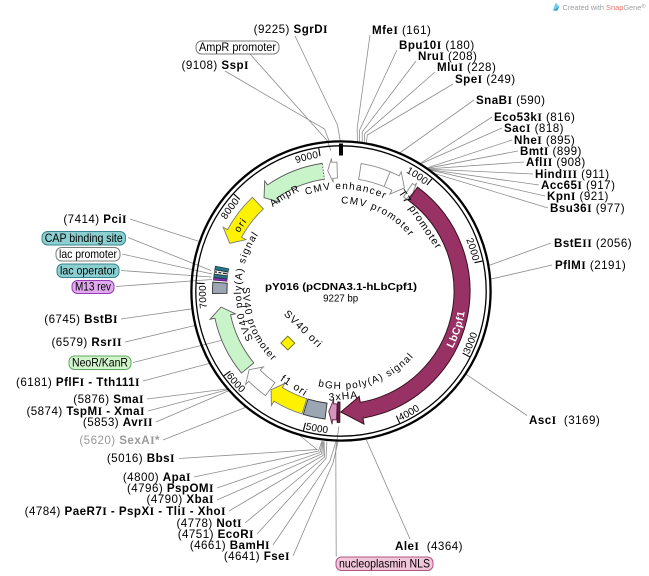  Describe the element at coordinates (85, 411) in the screenshot. I see `svg-text: (5874) TspMI - XmaI` at that location.